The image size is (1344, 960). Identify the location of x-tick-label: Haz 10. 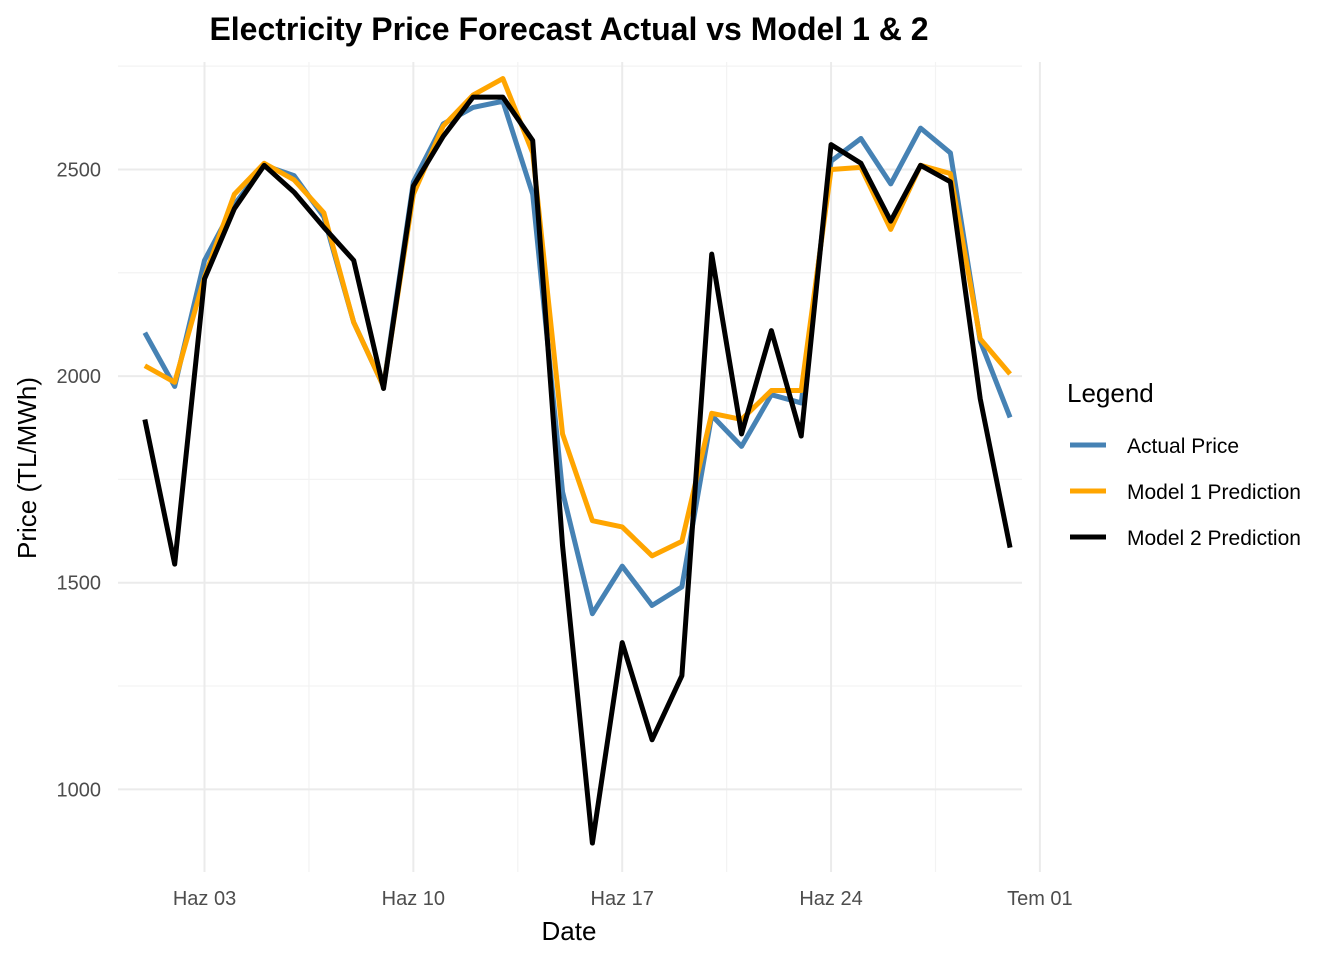
(413, 899).